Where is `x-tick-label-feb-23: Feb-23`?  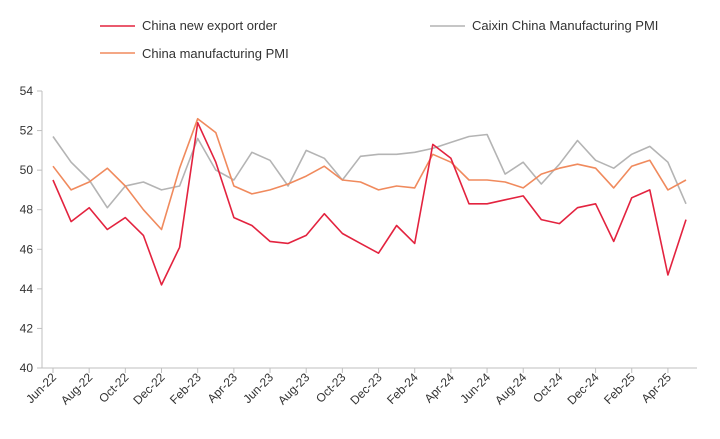
x-tick-label-feb-23: Feb-23 is located at coordinates (185, 388).